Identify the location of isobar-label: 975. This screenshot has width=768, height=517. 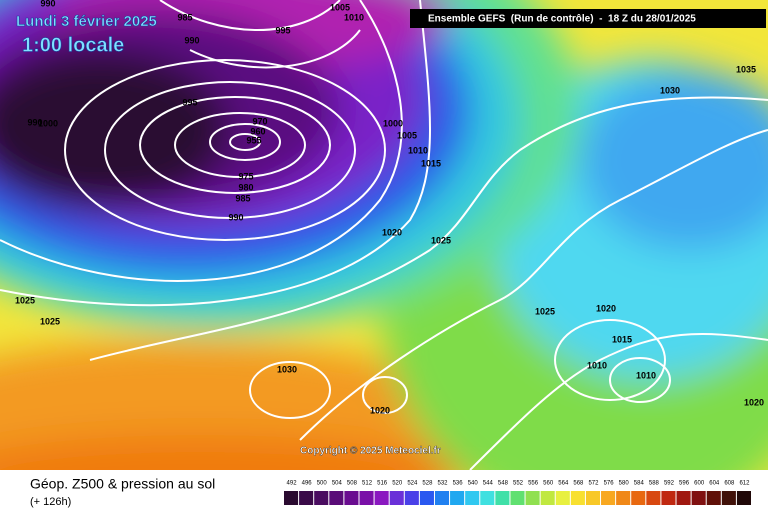
(245, 176).